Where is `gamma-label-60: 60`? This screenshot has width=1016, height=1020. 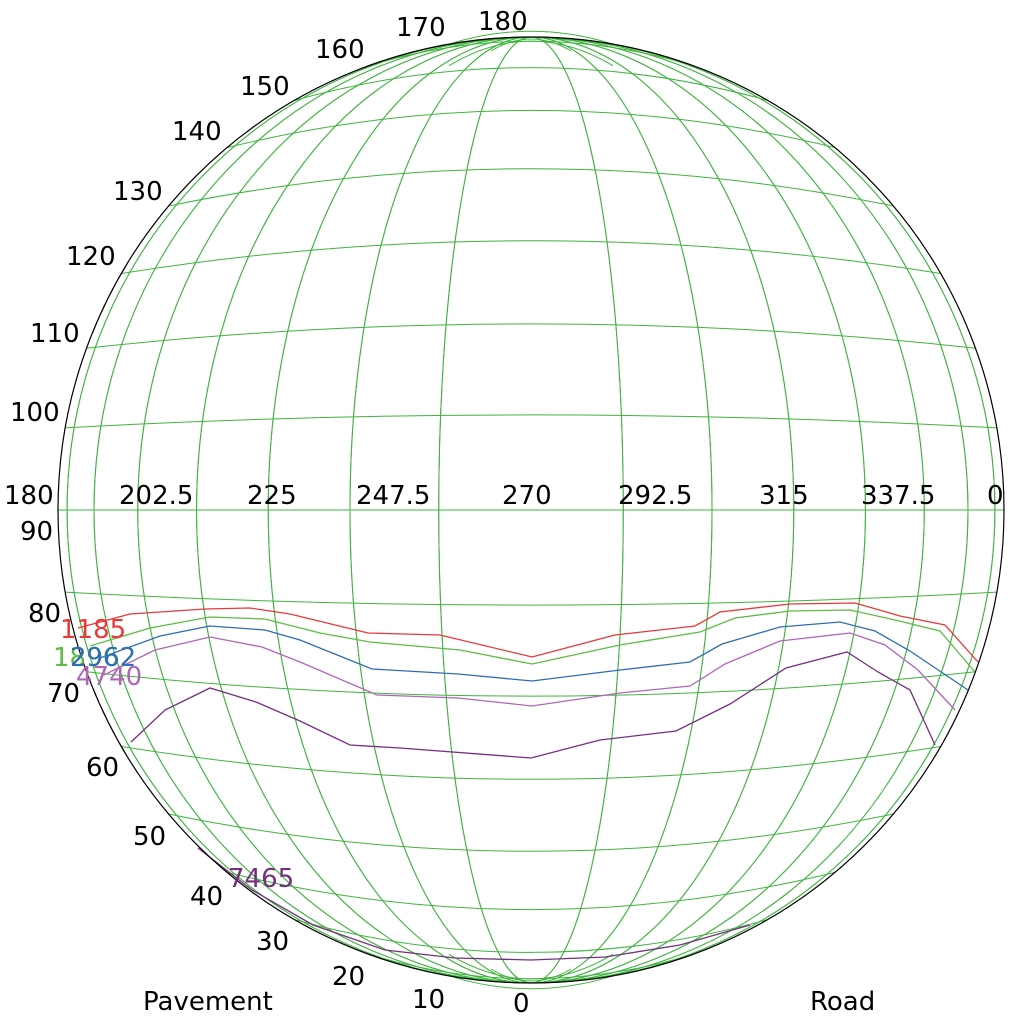
gamma-label-60: 60 is located at coordinates (102, 768).